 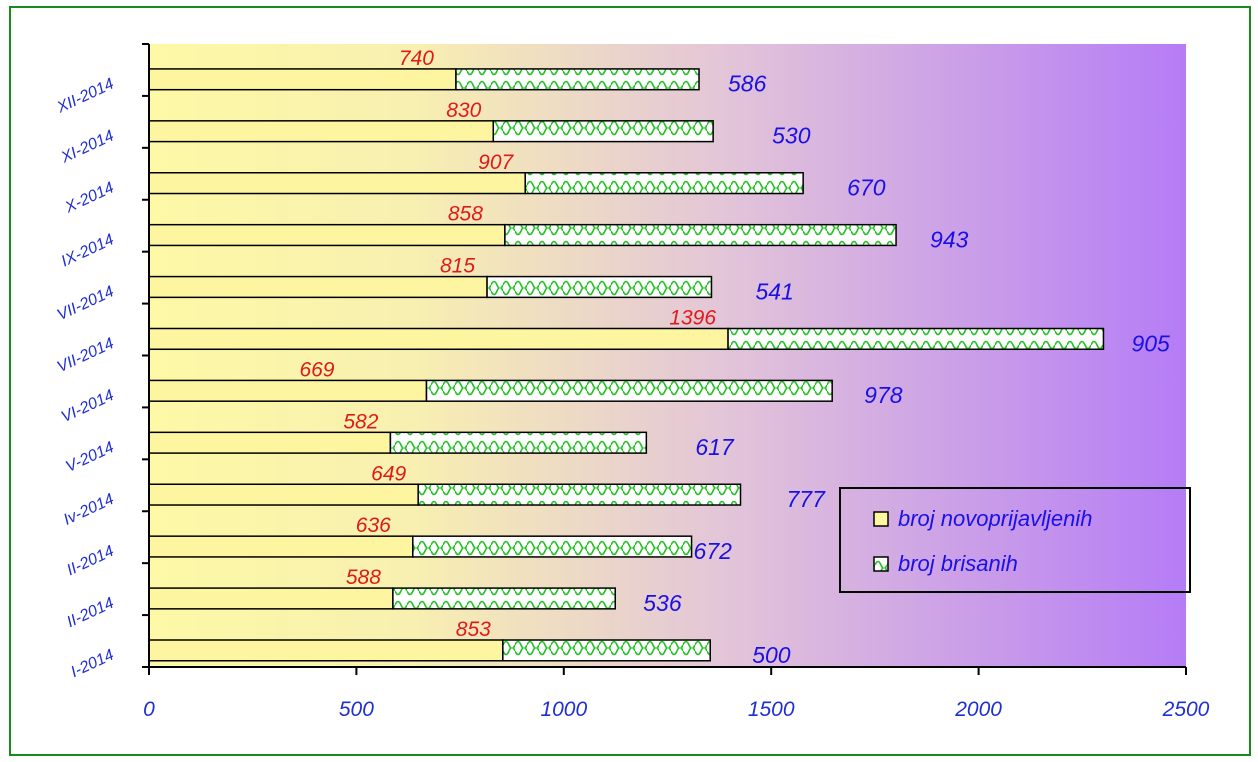 What do you see at coordinates (958, 563) in the screenshot?
I see `legend-label-brisanih: broj brisanih` at bounding box center [958, 563].